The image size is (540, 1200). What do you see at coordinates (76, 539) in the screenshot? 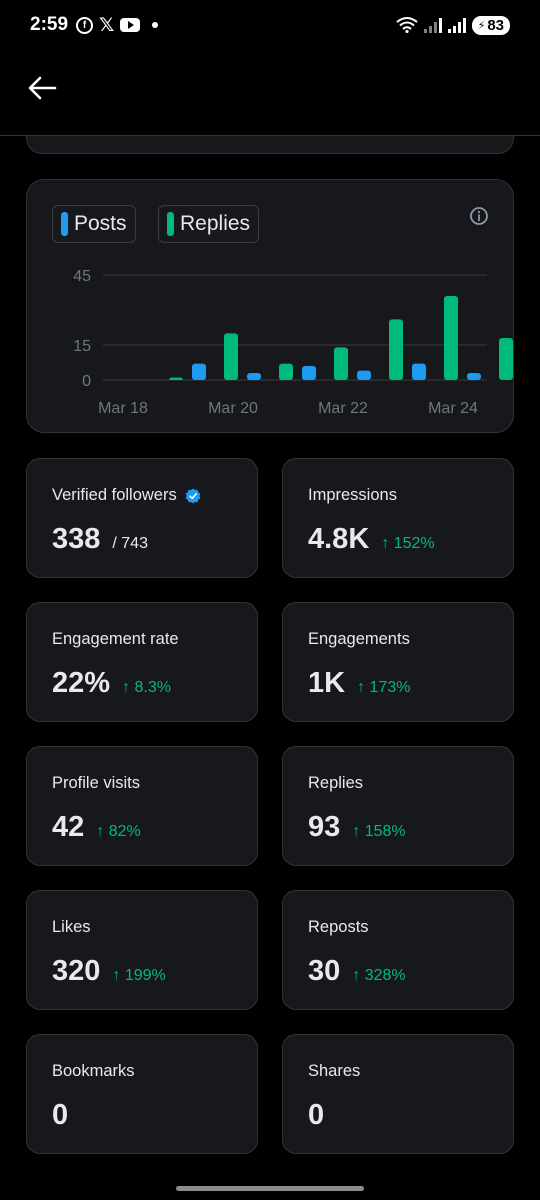
I see `verified-followers-value: 338` at bounding box center [76, 539].